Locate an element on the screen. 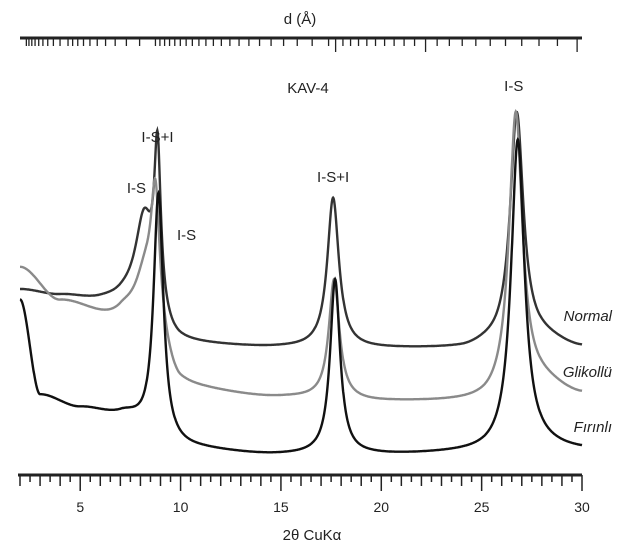 This screenshot has height=553, width=624. bottom-axis: 5 10 15 20 25 30 2θ CuKα is located at coordinates (304, 508).